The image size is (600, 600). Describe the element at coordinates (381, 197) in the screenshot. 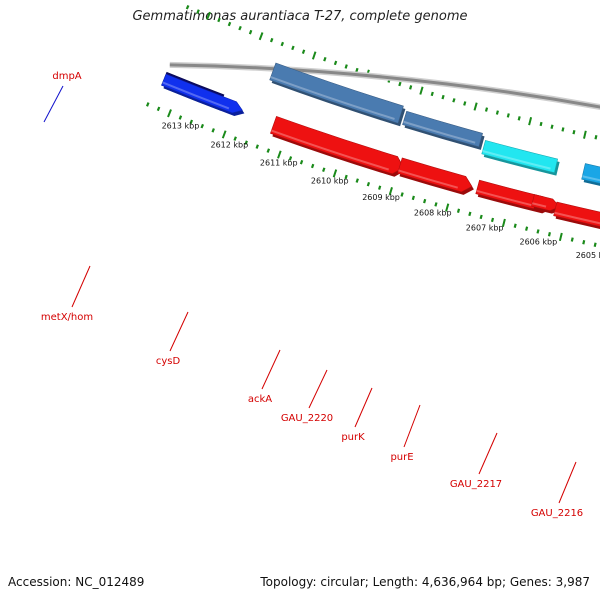

I see `scale-tick-label: 2609 kbp` at that location.